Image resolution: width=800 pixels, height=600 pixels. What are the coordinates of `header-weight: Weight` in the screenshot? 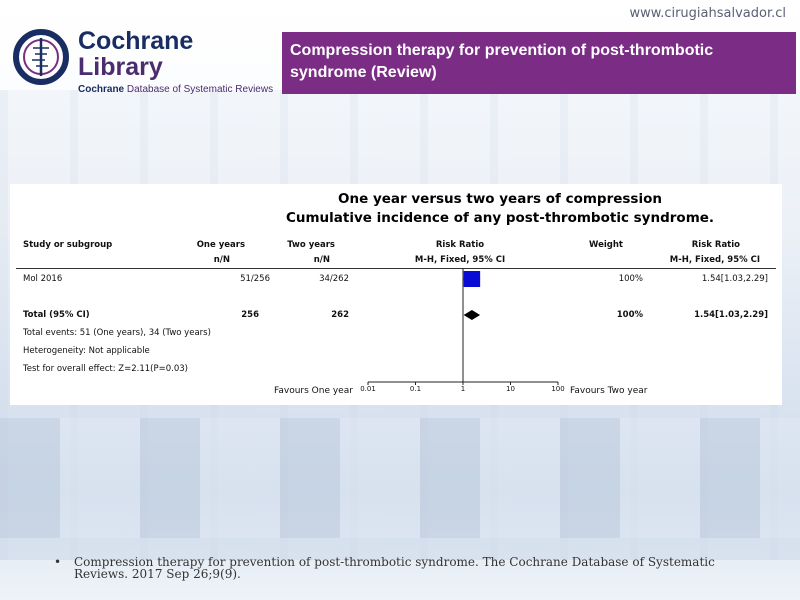 It's located at (606, 245).